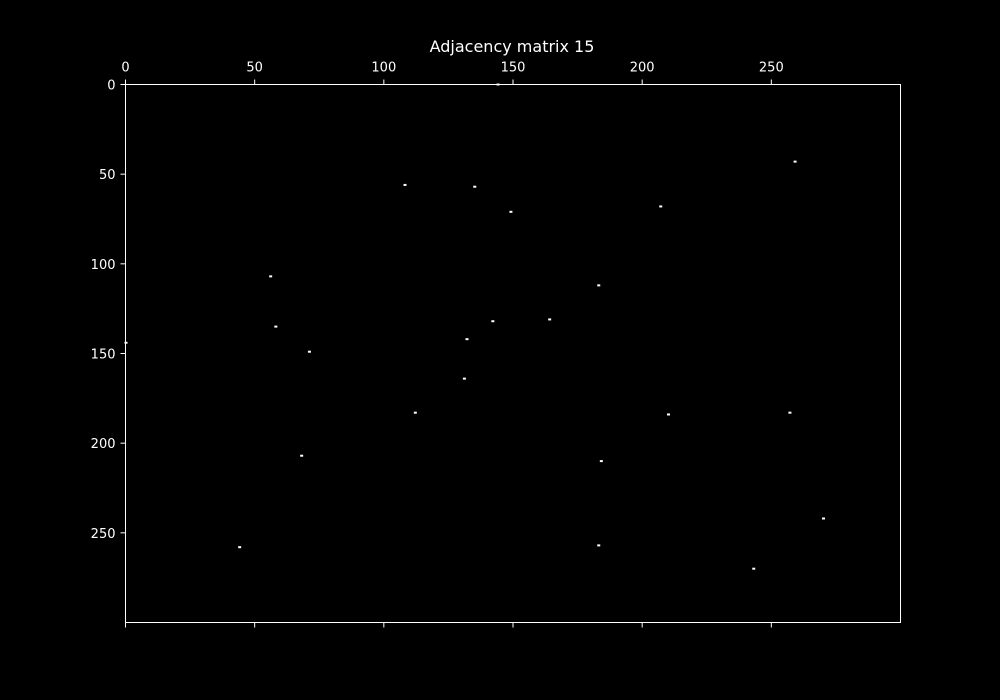 Image resolution: width=1000 pixels, height=700 pixels. What do you see at coordinates (512, 46) in the screenshot?
I see `chart-title: Adjacency matrix 15` at bounding box center [512, 46].